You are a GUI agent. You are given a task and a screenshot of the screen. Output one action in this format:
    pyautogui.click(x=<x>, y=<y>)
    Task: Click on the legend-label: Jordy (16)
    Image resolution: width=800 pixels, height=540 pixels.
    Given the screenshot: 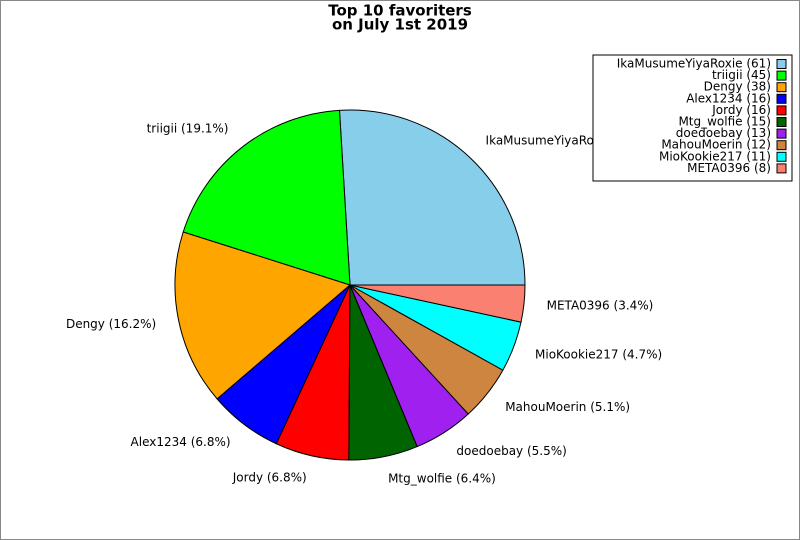 What is the action you would take?
    pyautogui.click(x=741, y=110)
    